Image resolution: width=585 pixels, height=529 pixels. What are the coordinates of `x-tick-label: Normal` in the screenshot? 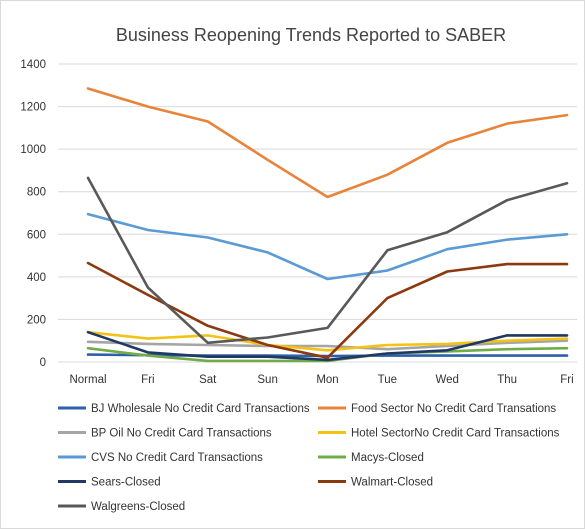 It's located at (87, 380).